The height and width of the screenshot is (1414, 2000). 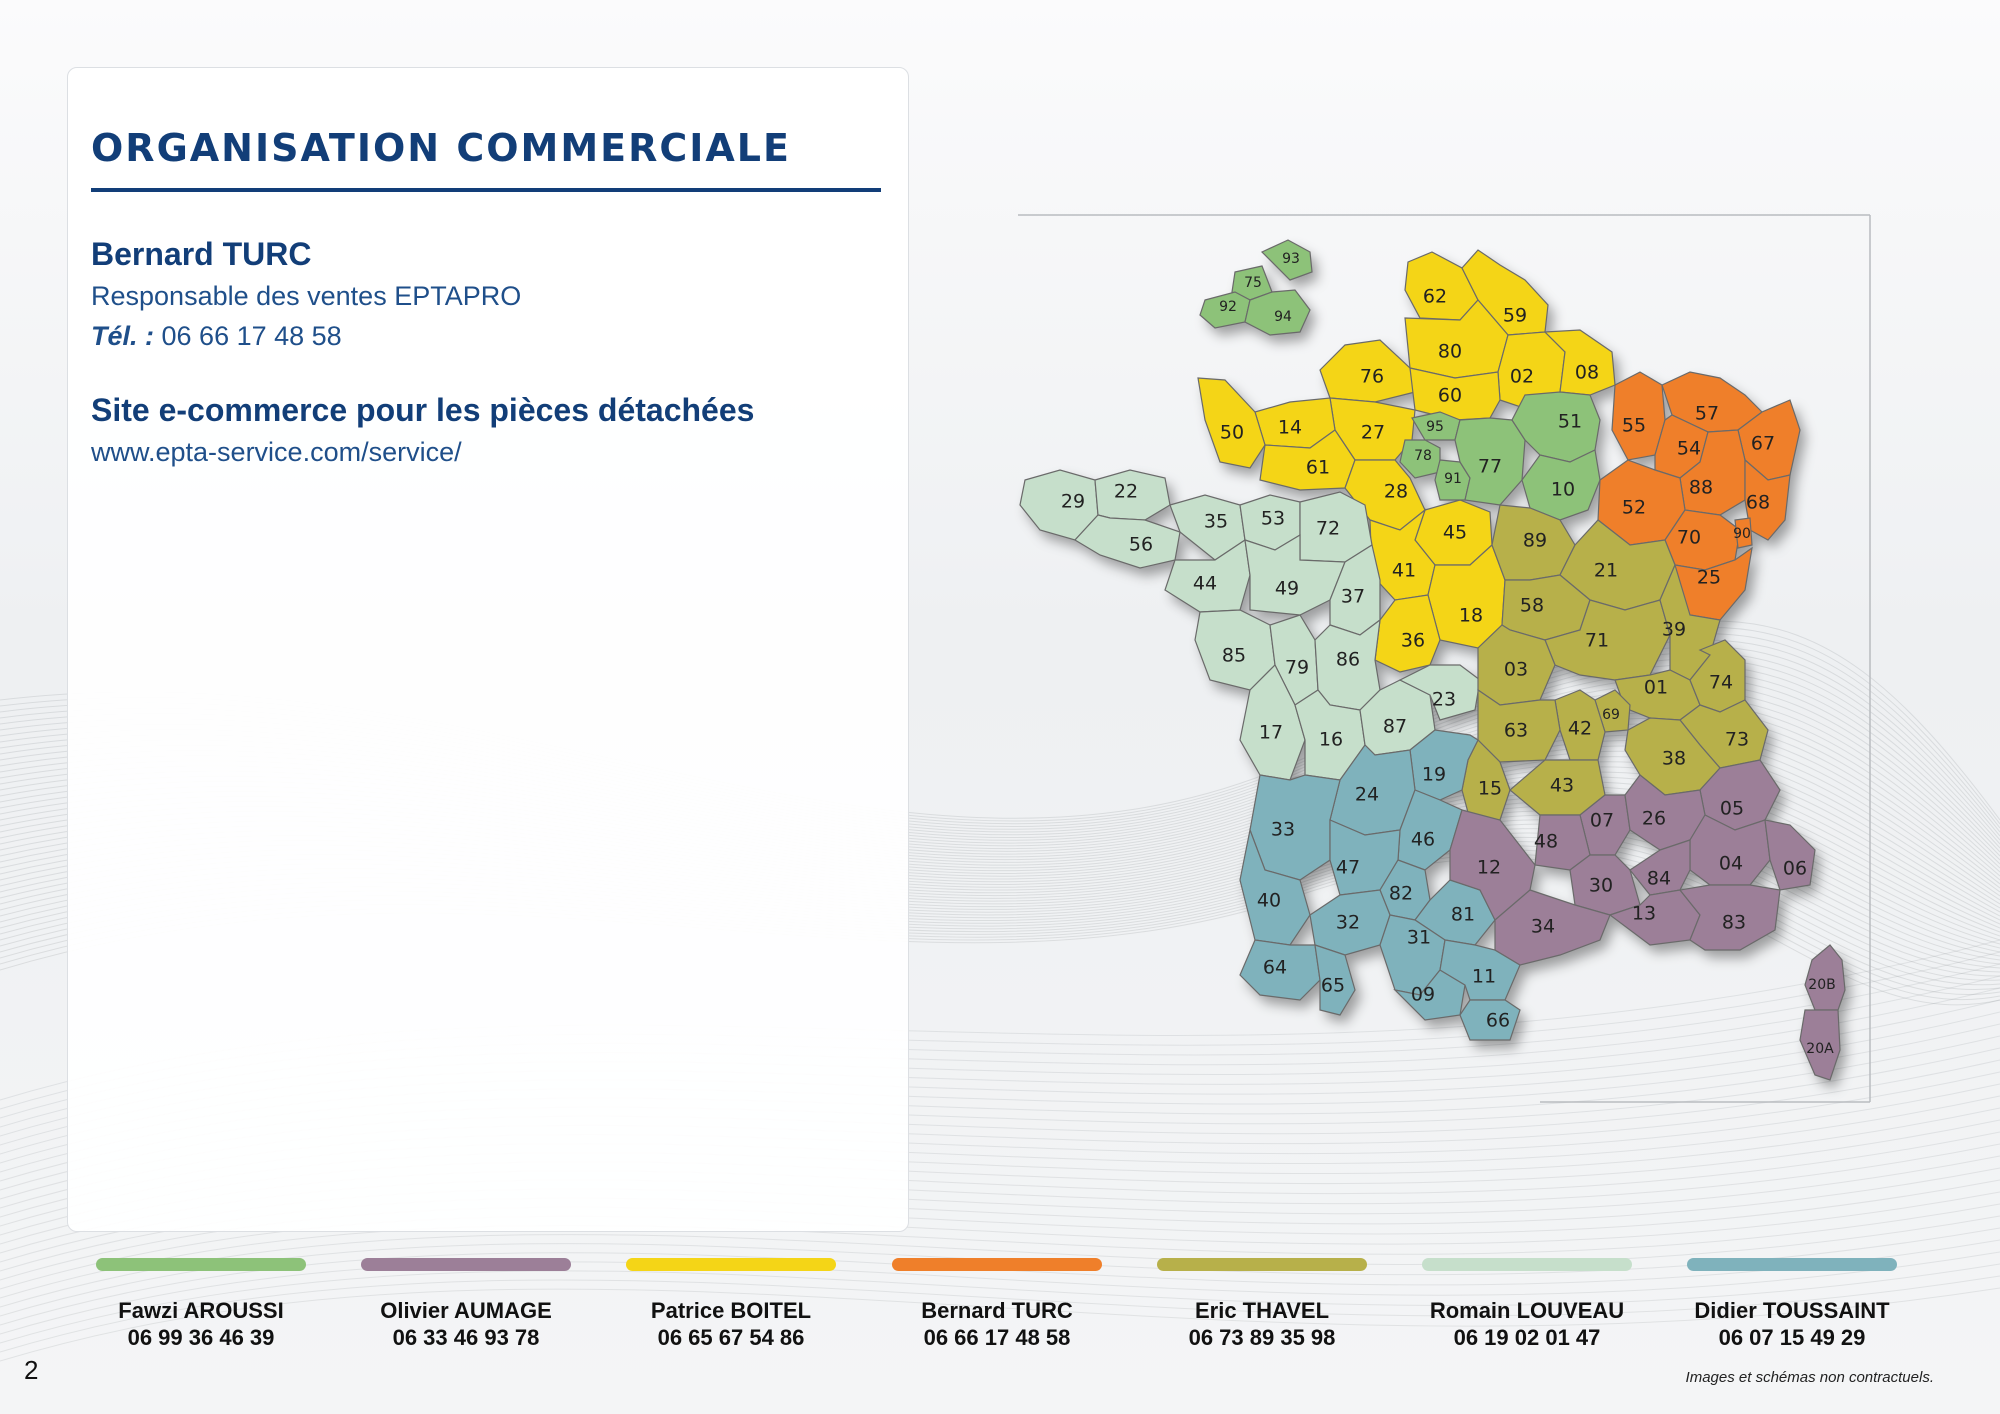 What do you see at coordinates (31, 1370) in the screenshot?
I see `page-number: 2` at bounding box center [31, 1370].